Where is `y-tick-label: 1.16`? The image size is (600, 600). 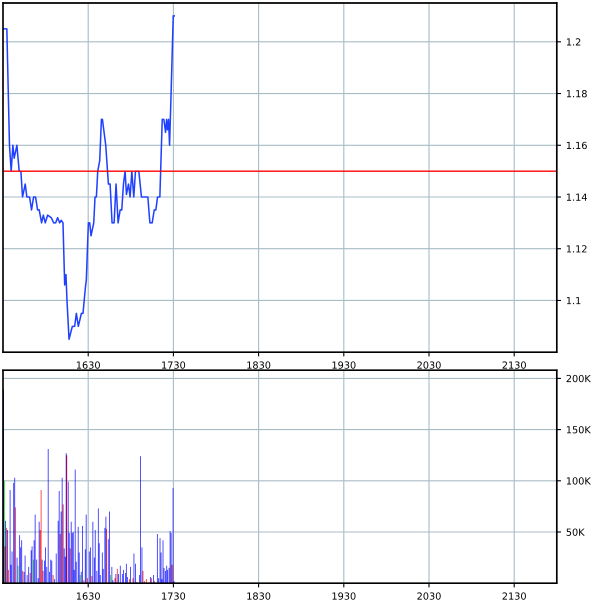
y-tick-label: 1.16 is located at coordinates (576, 146).